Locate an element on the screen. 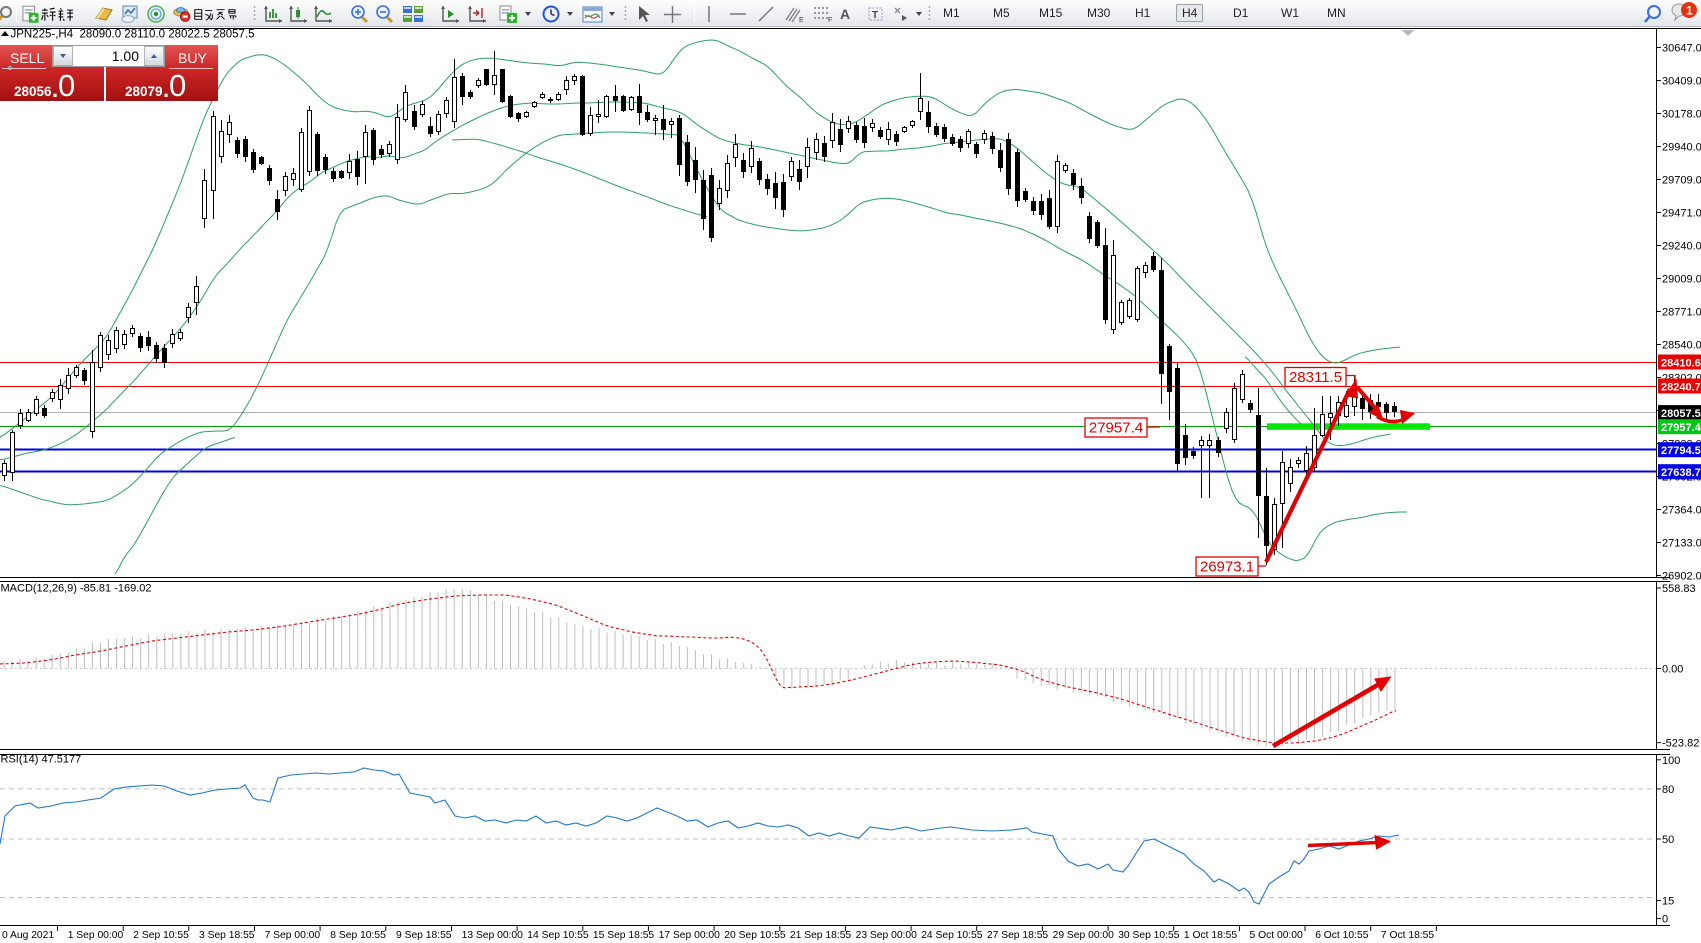 Image resolution: width=1701 pixels, height=943 pixels. svg-text: 28540.0 is located at coordinates (1681, 346).